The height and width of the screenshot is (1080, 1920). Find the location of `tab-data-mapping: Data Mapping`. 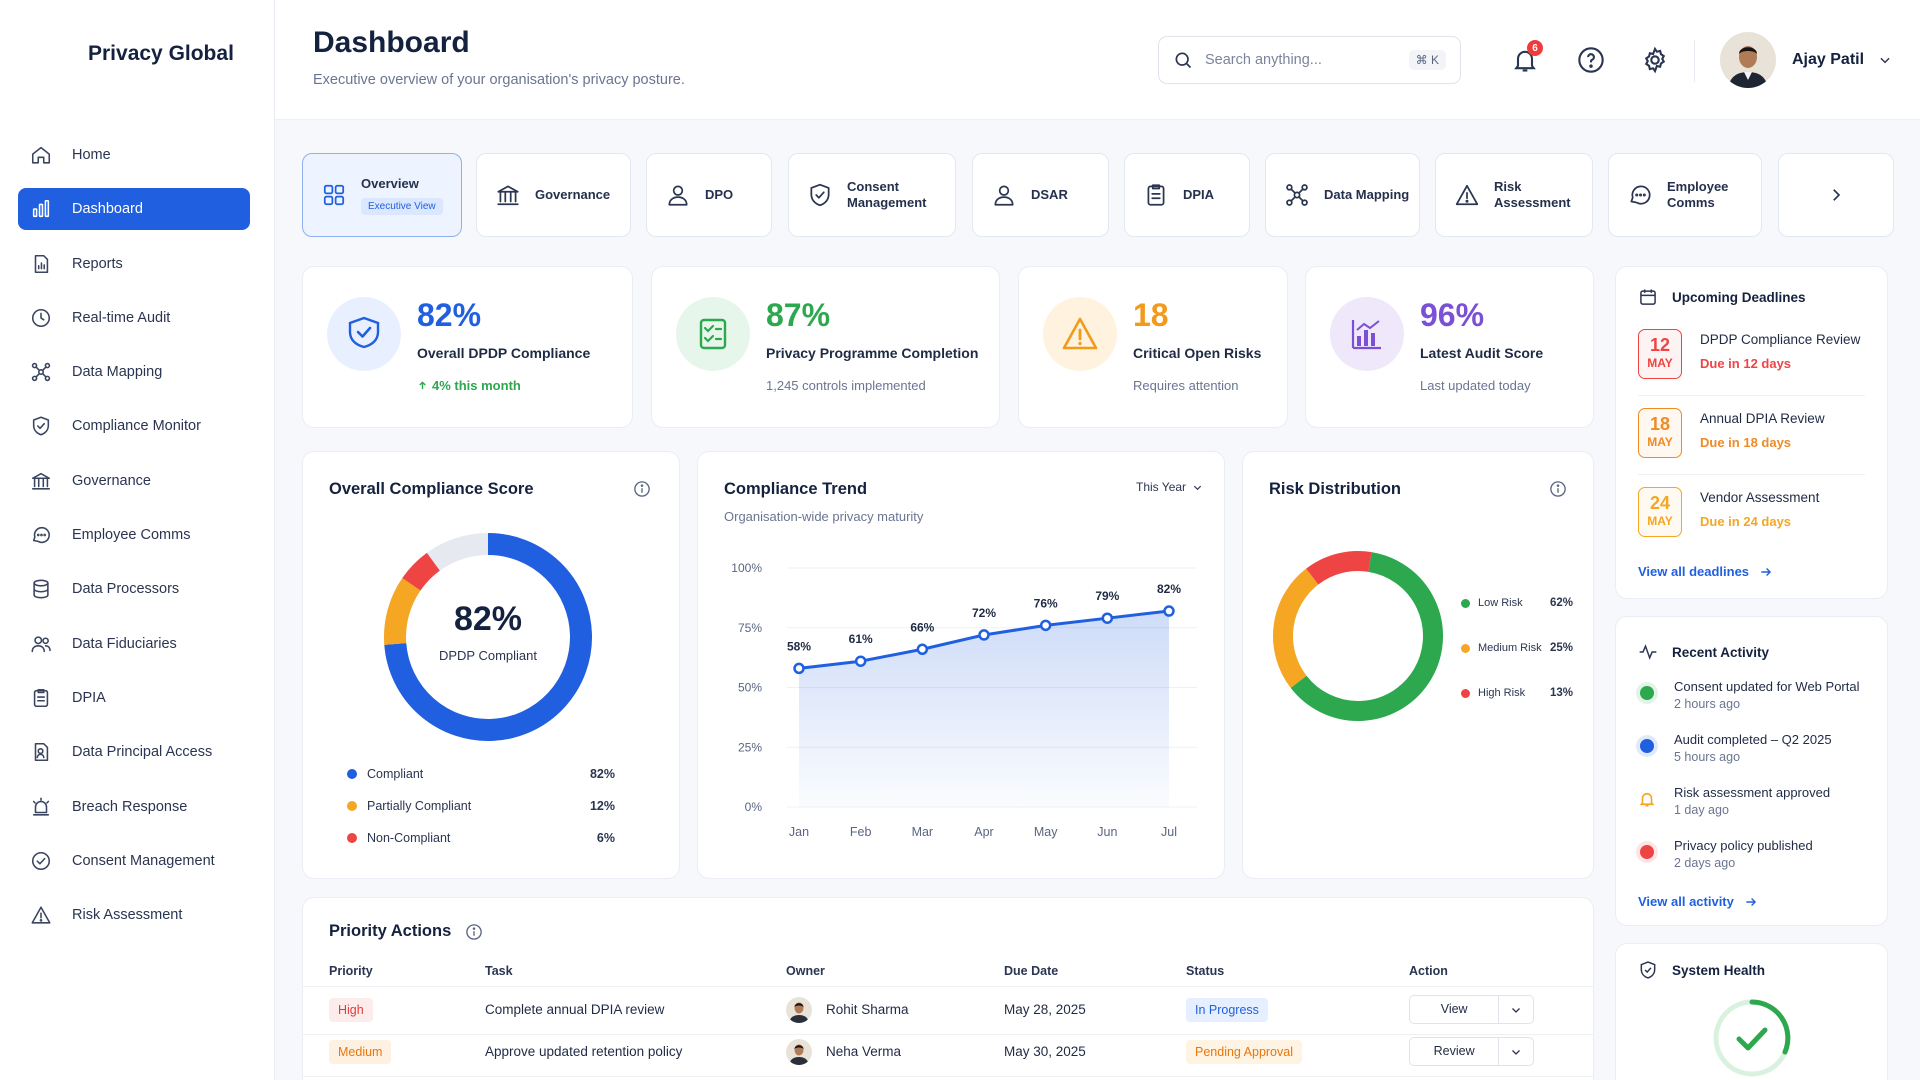

tab-data-mapping: Data Mapping is located at coordinates (1342, 195).